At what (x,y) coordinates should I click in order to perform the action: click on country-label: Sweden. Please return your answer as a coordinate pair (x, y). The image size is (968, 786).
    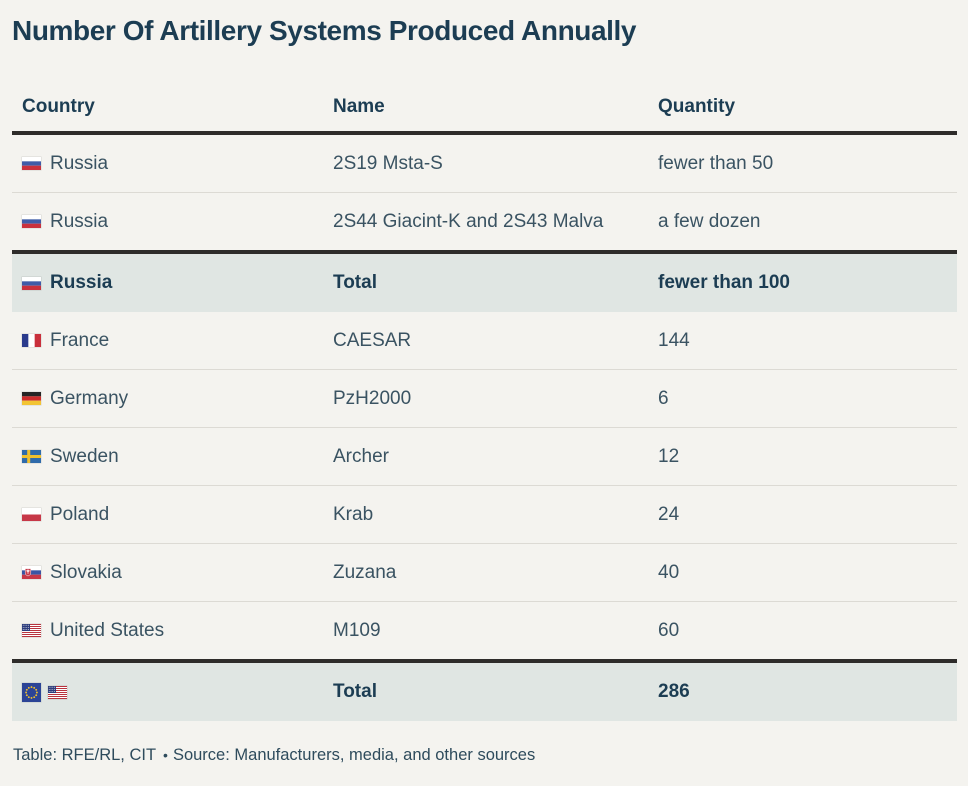
    Looking at the image, I should click on (84, 456).